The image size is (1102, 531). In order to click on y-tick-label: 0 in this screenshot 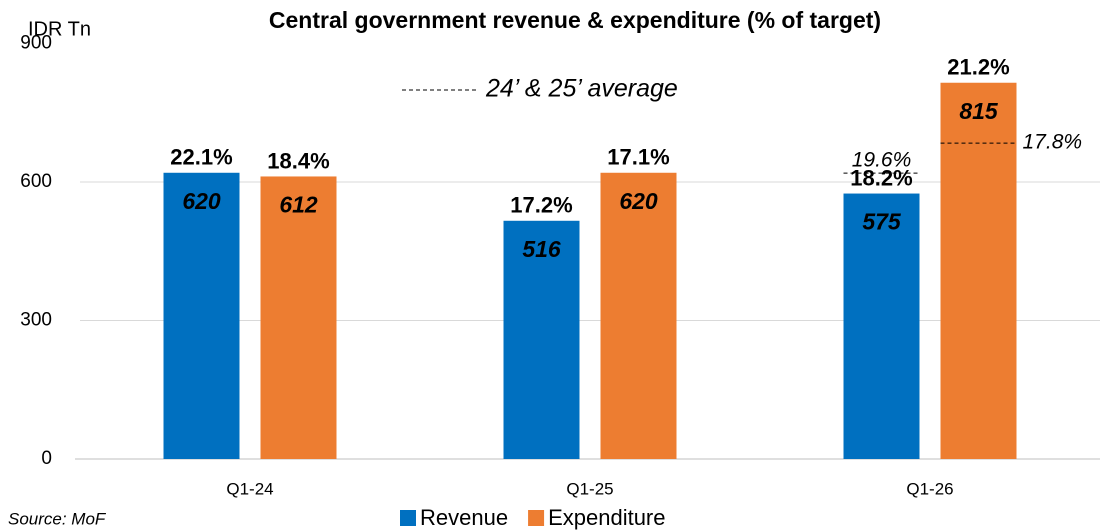, I will do `click(46, 458)`.